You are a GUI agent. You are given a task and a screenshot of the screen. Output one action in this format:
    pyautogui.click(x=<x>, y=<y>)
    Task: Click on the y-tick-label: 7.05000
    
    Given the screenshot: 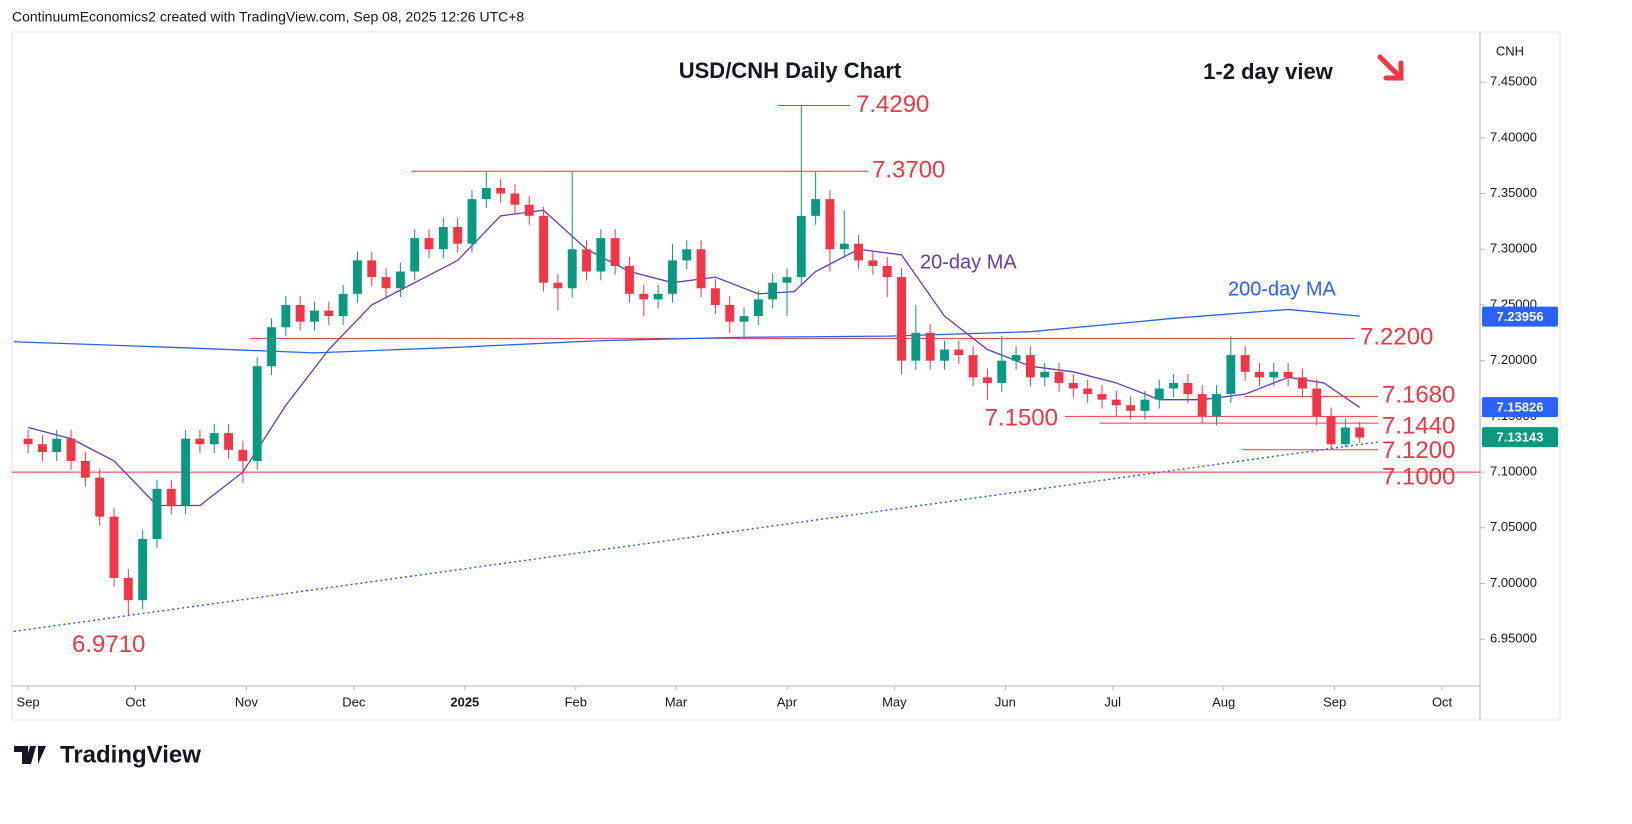 What is the action you would take?
    pyautogui.click(x=1513, y=526)
    